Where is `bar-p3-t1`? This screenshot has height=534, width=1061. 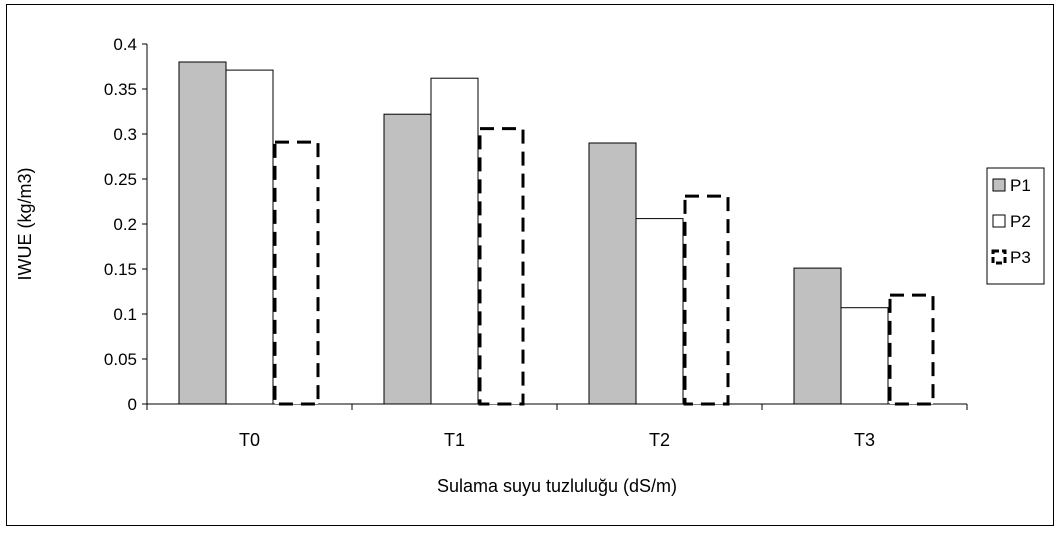 bar-p3-t1 is located at coordinates (501, 266).